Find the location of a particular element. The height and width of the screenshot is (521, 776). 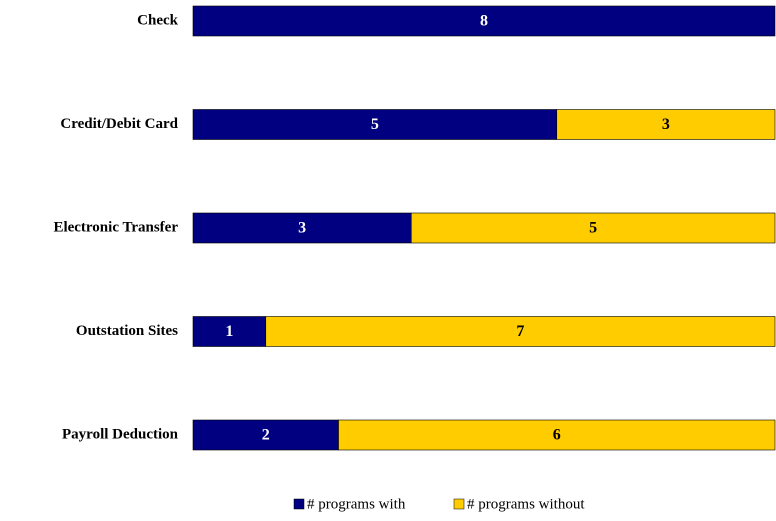

data-label: 7 is located at coordinates (520, 331).